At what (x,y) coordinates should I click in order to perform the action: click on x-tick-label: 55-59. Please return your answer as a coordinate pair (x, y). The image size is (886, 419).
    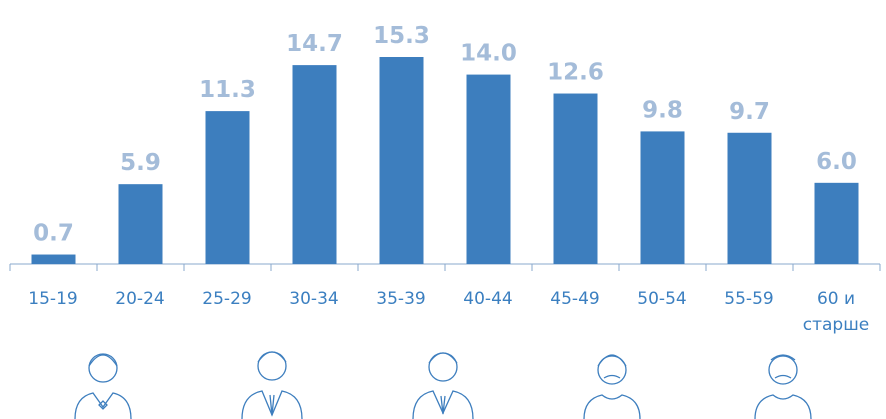
    Looking at the image, I should click on (749, 299).